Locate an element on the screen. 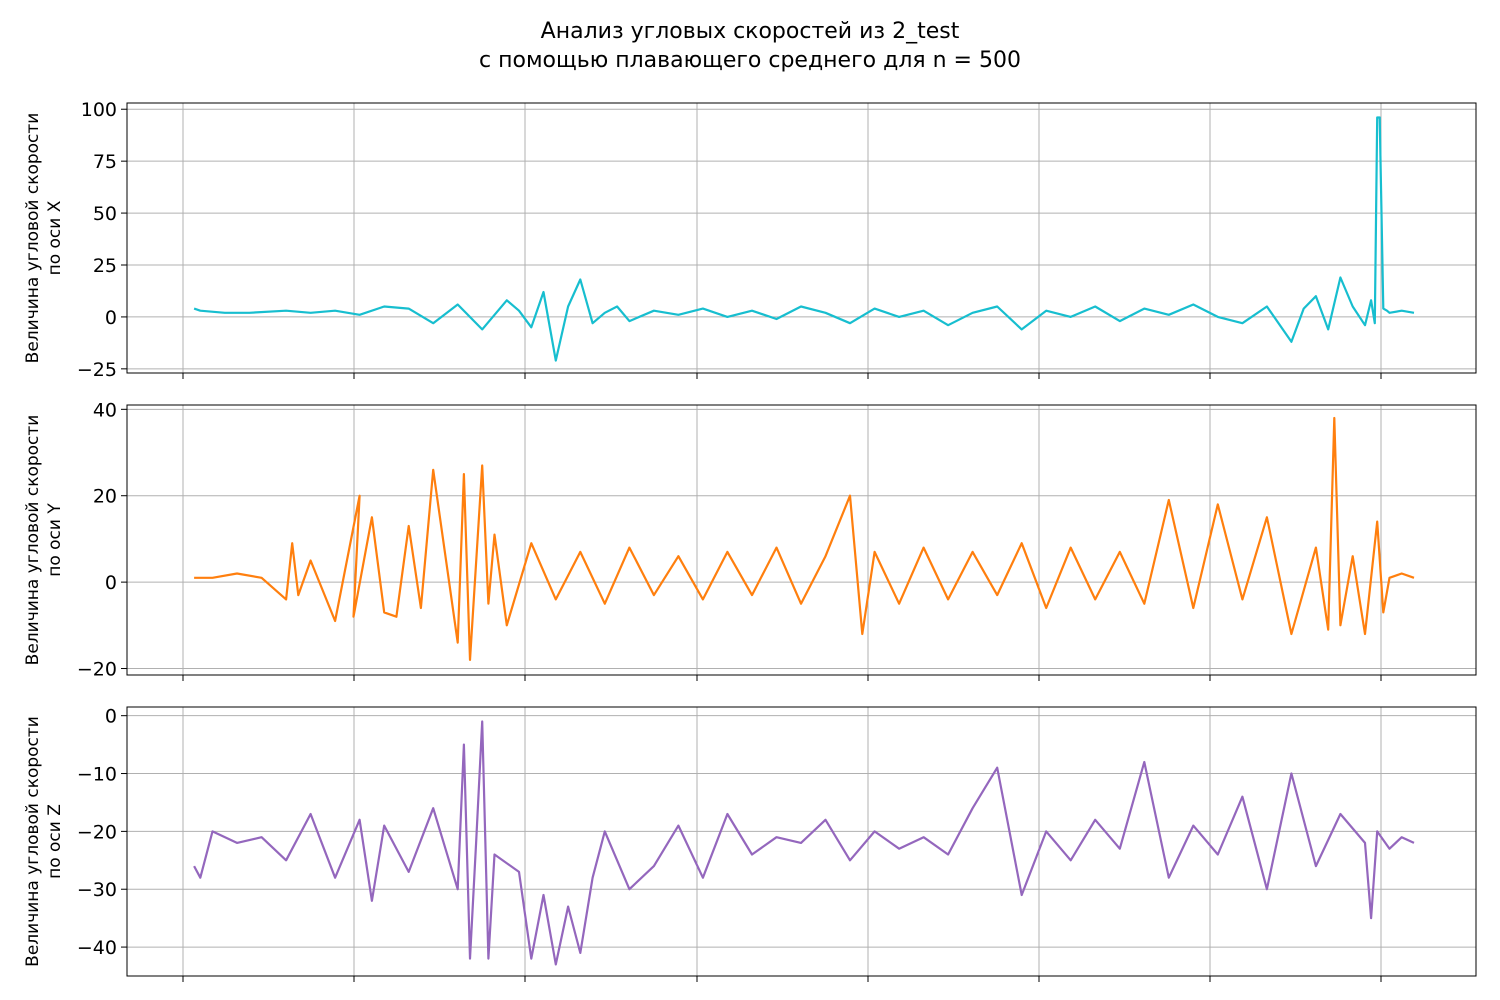  chart-title-line-1: Анализ угловых скоростей из 2_test is located at coordinates (750, 31).